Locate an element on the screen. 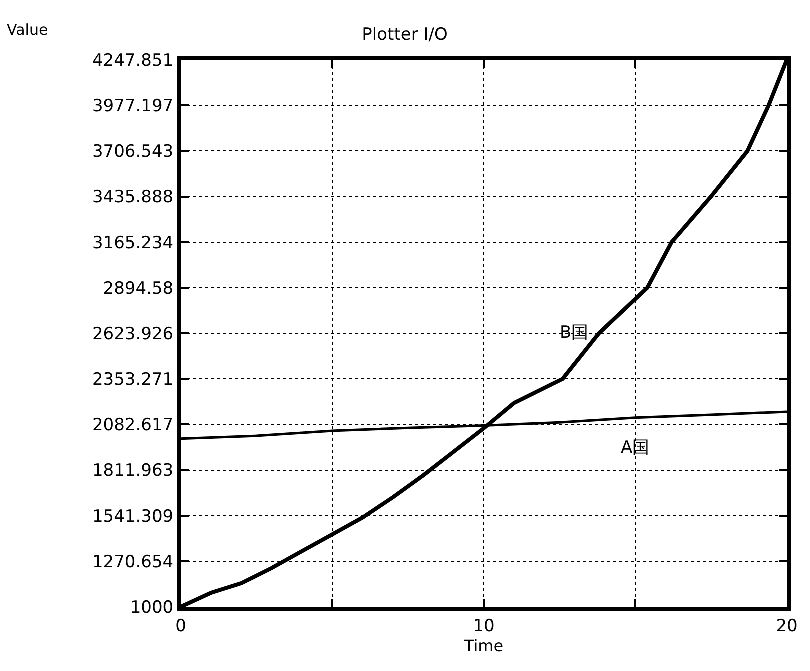 The height and width of the screenshot is (671, 810). y-tick-label: 1541.309 is located at coordinates (133, 516).